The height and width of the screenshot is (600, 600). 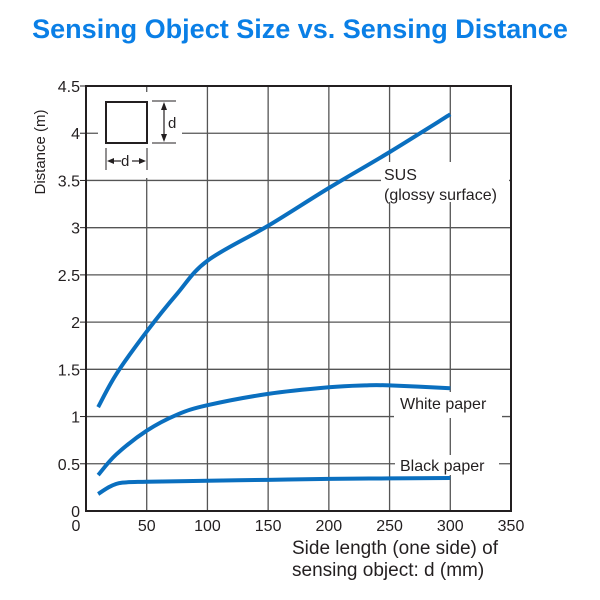 I want to click on arrow-down-icon, so click(x=164, y=138).